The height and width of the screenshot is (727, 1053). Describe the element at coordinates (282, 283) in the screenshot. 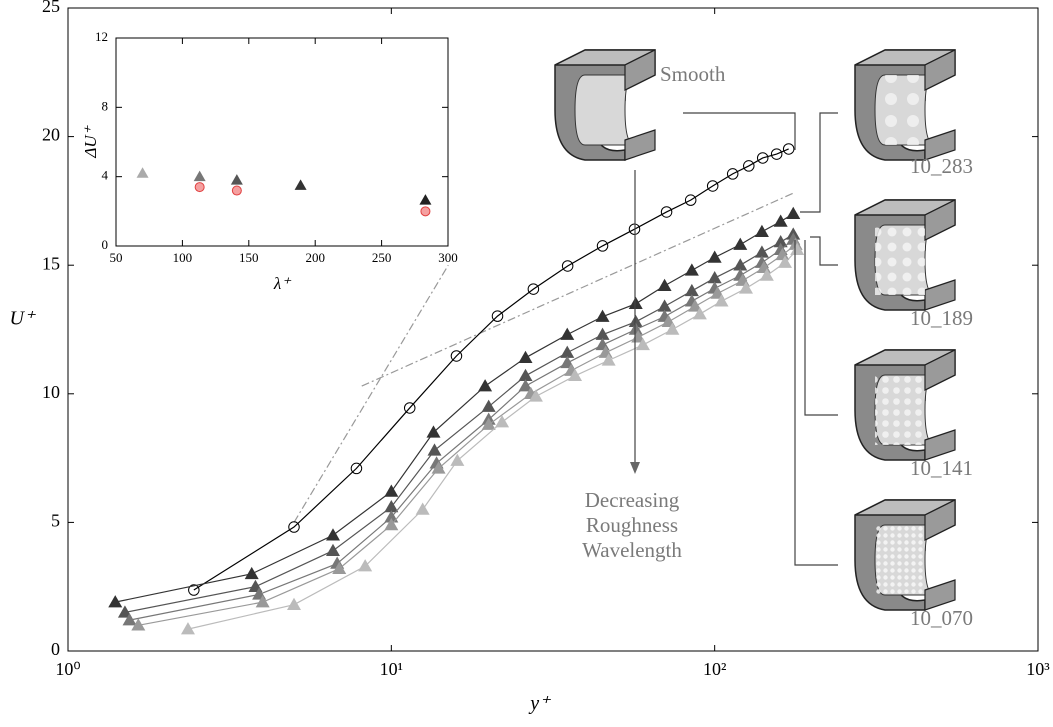

I see `x-axis-label: λ⁺` at that location.